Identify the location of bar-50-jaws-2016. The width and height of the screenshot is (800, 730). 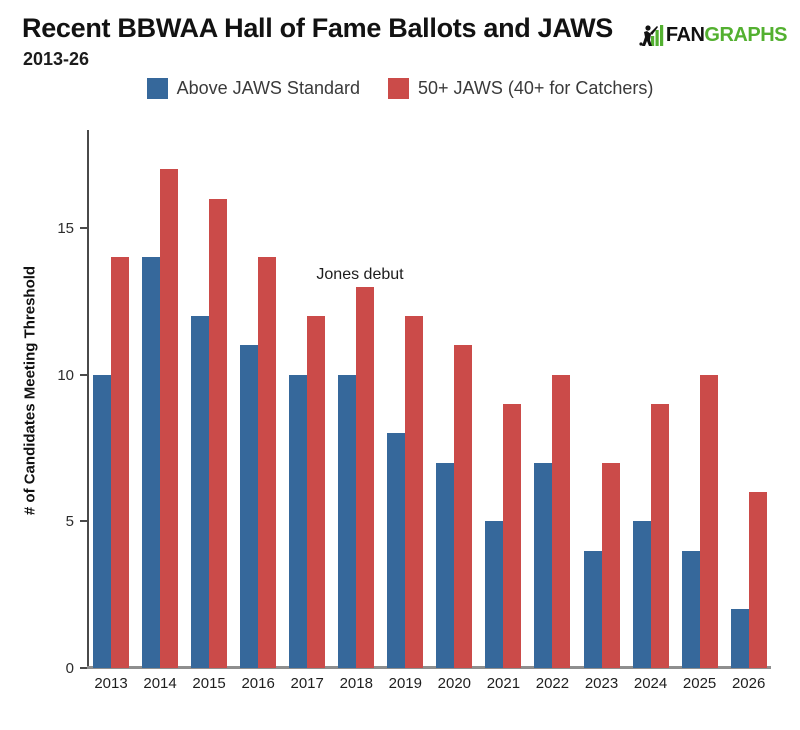
(267, 462).